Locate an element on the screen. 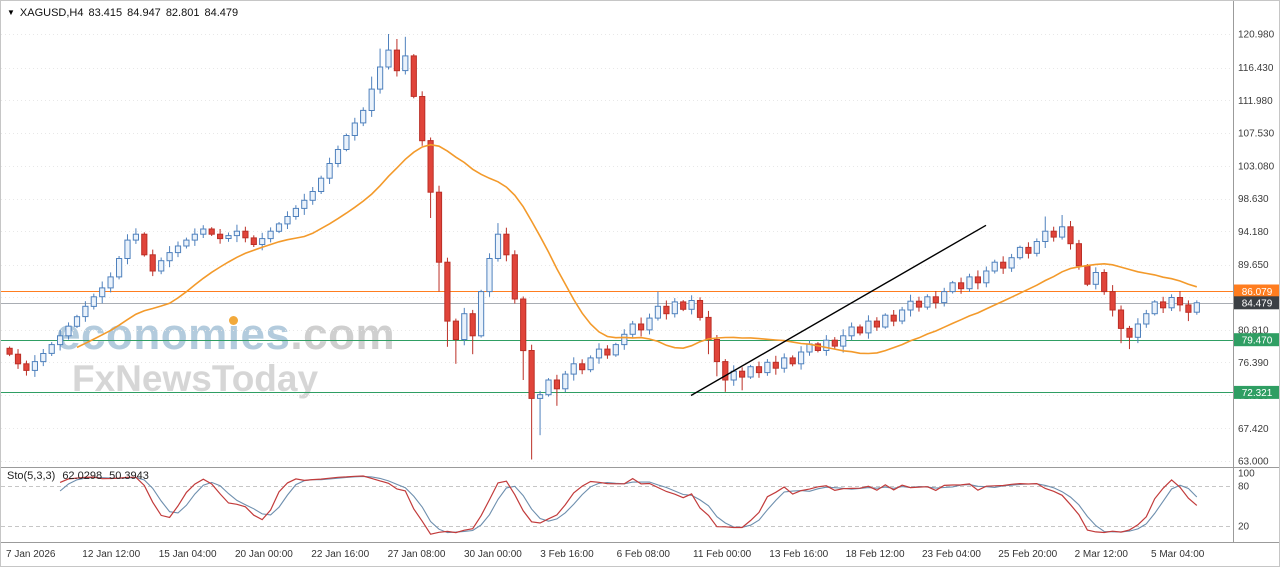 Image resolution: width=1280 pixels, height=567 pixels. svg-text: 22 Jan 16:00 is located at coordinates (340, 554).